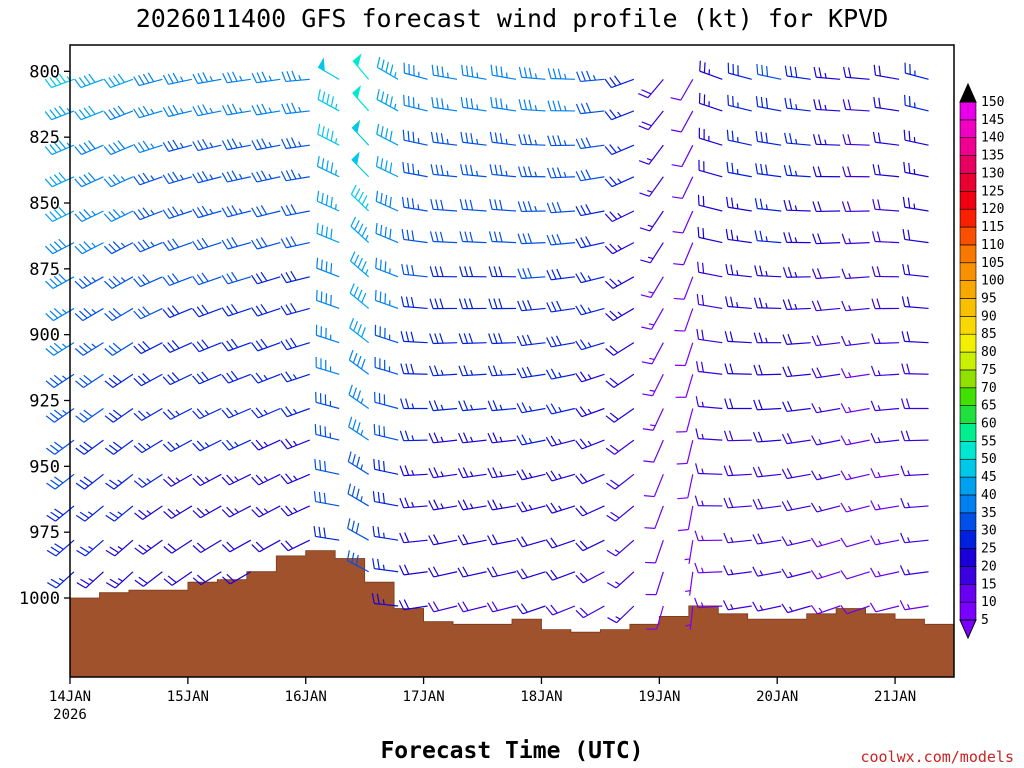  I want to click on credit-text: coolwx.com/models, so click(937, 757).